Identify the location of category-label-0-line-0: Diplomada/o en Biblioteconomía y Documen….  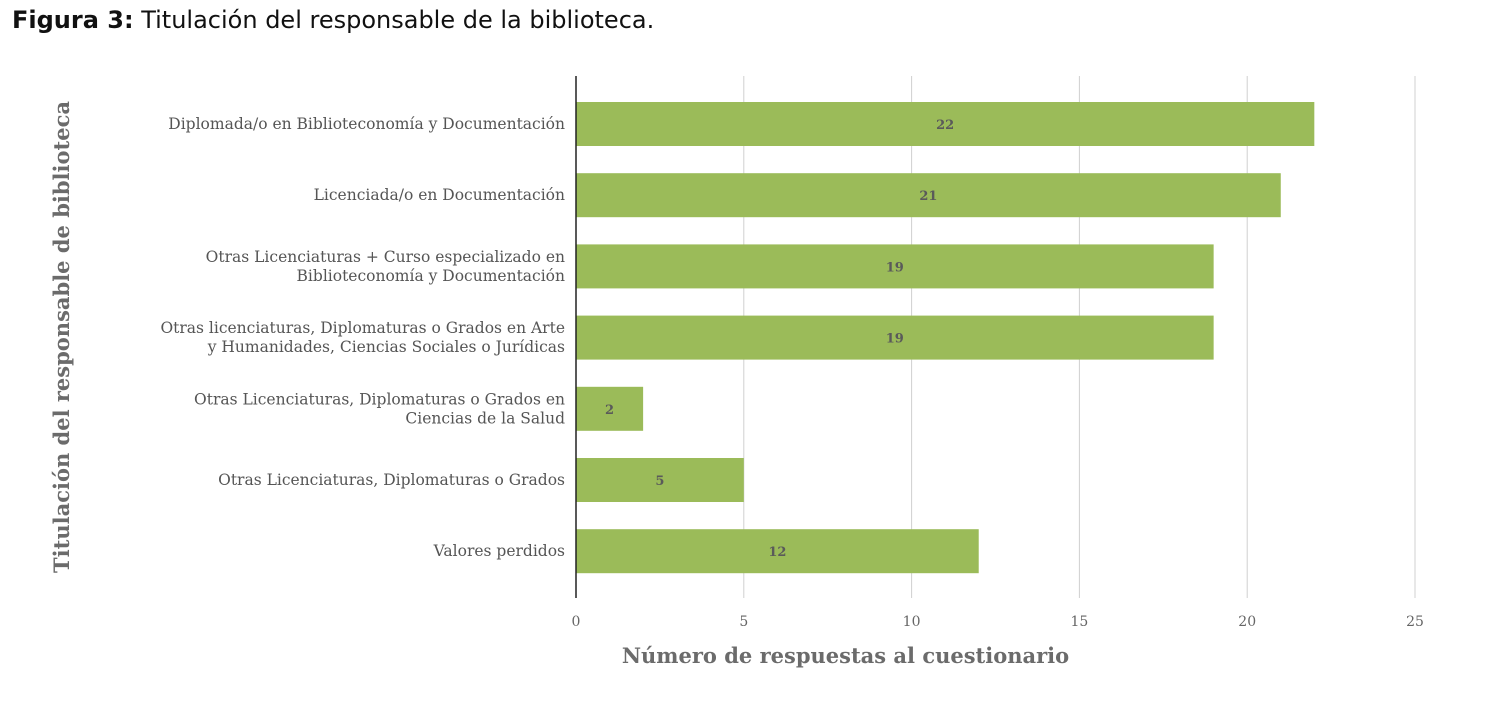
(366, 124).